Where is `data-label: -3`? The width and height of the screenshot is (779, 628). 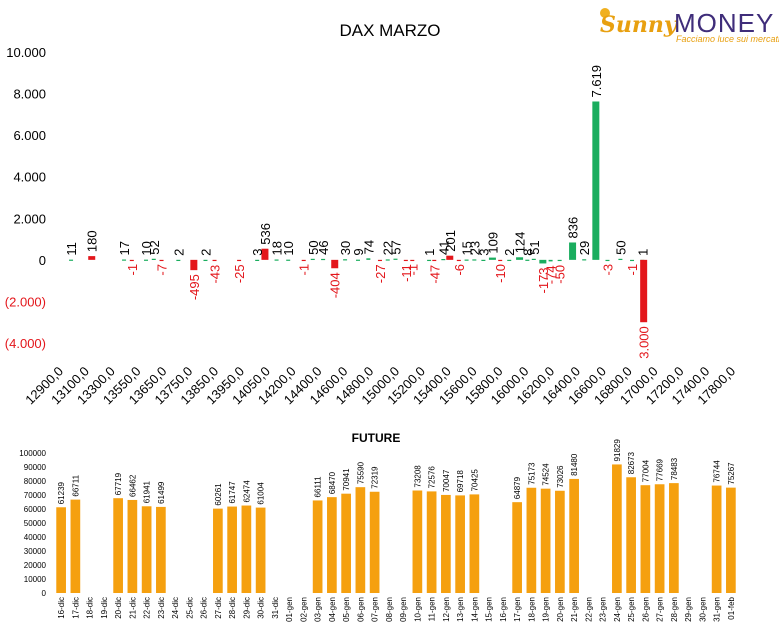 data-label: -3 is located at coordinates (607, 270).